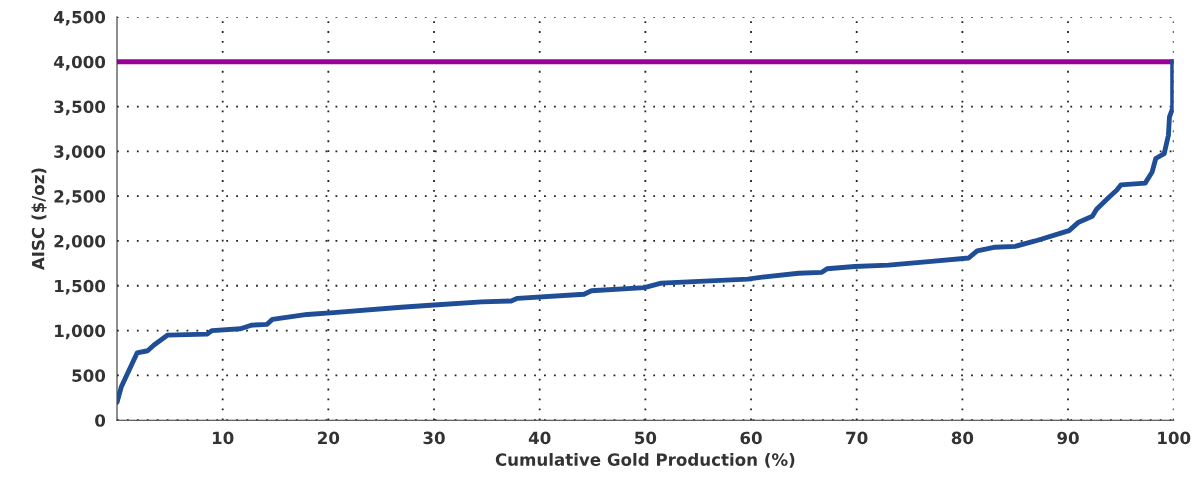 The height and width of the screenshot is (483, 1194). Describe the element at coordinates (80, 108) in the screenshot. I see `y-tick-label: 3,500` at that location.